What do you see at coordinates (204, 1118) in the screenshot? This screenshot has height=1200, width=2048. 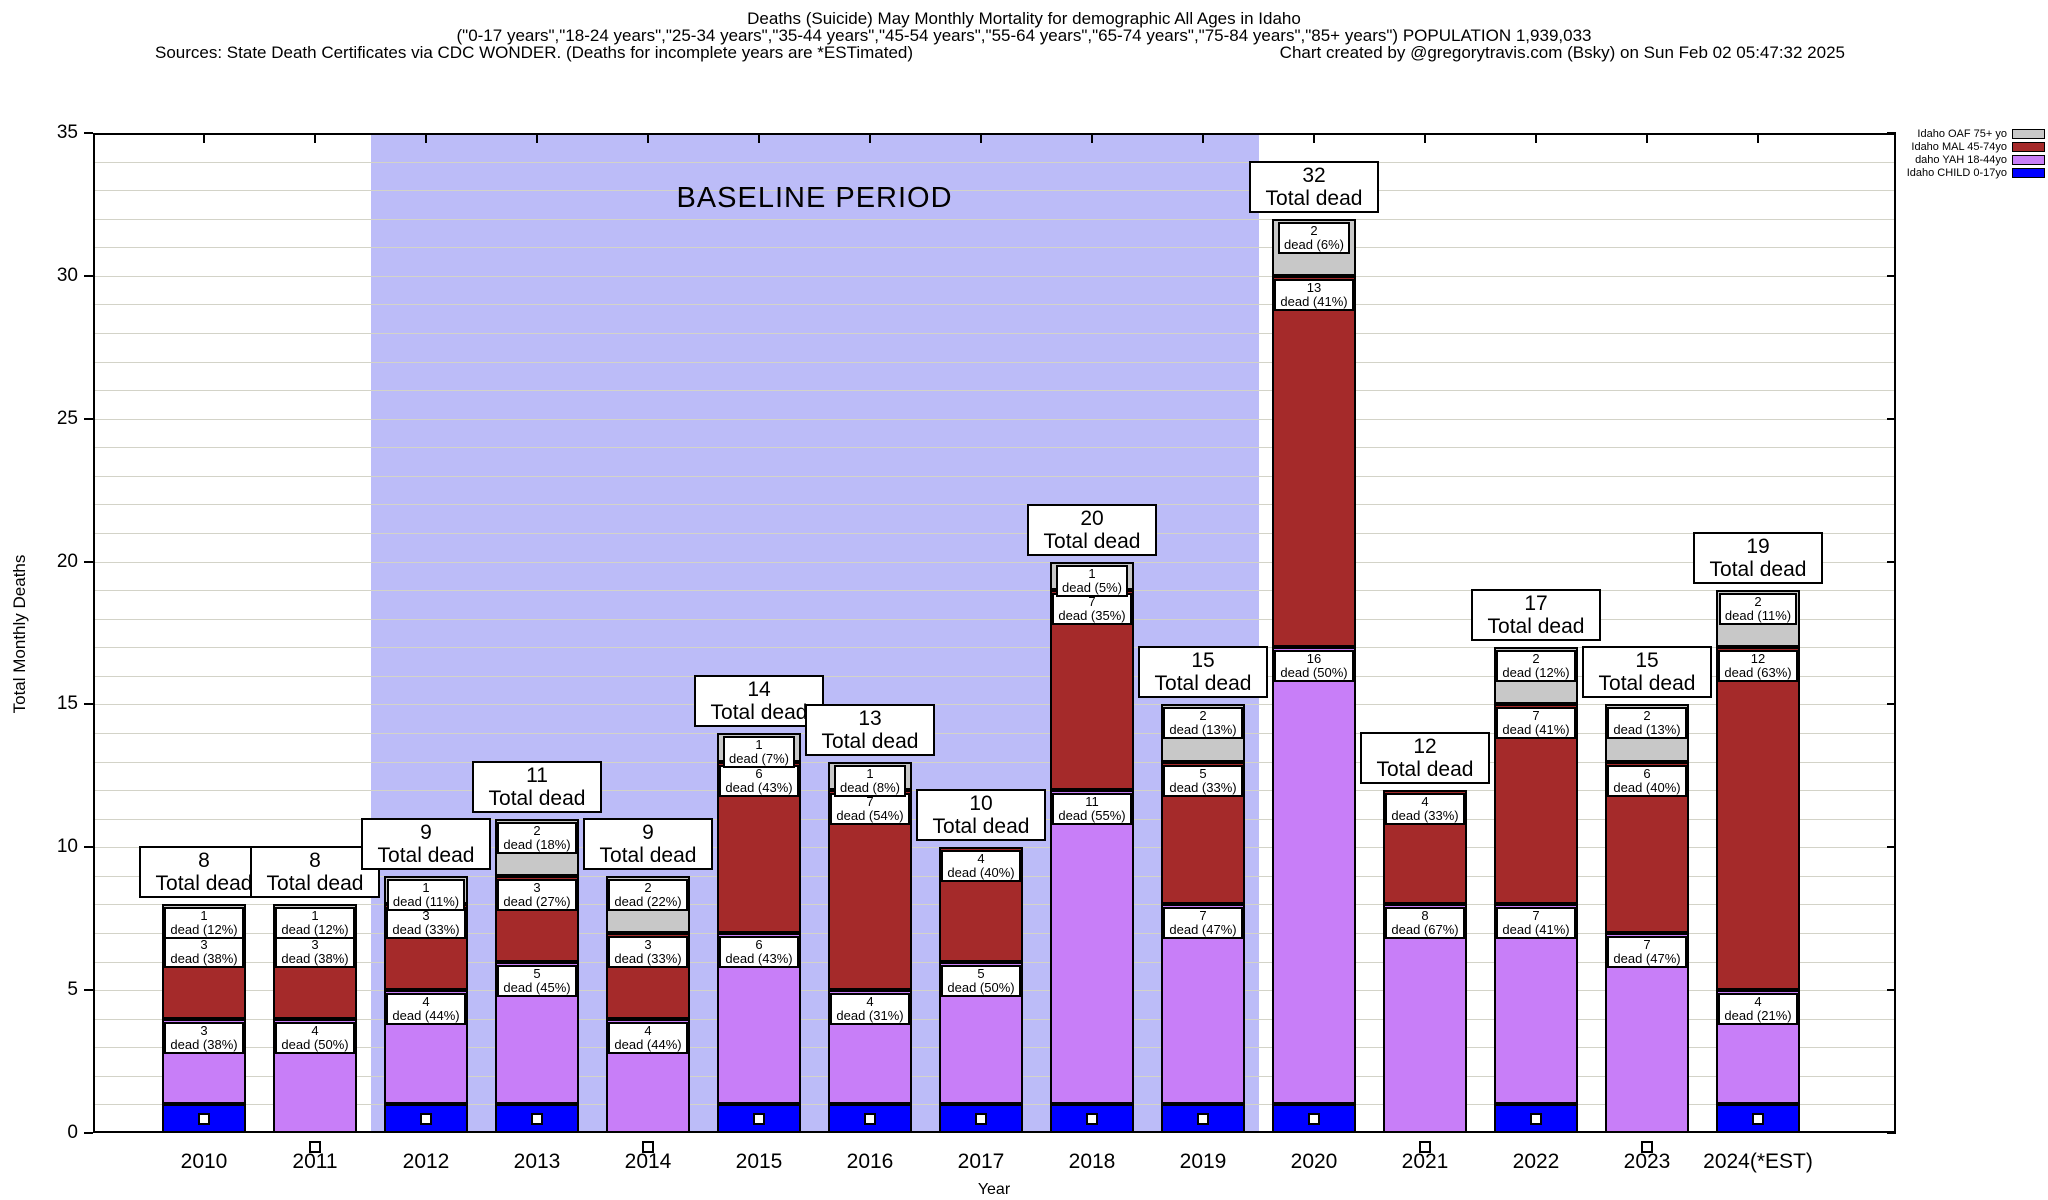 I see `child-marker-2010` at bounding box center [204, 1118].